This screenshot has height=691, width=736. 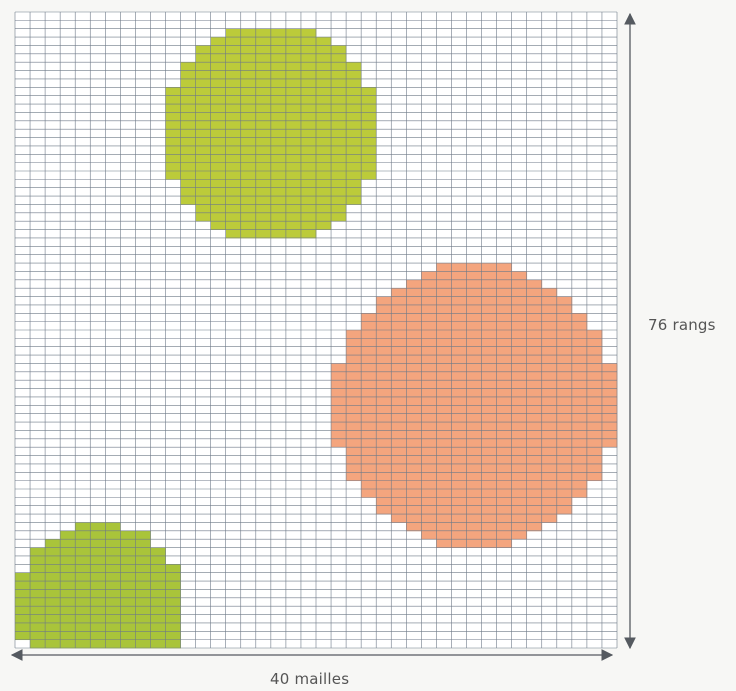 What do you see at coordinates (271, 133) in the screenshot?
I see `green-dot-top` at bounding box center [271, 133].